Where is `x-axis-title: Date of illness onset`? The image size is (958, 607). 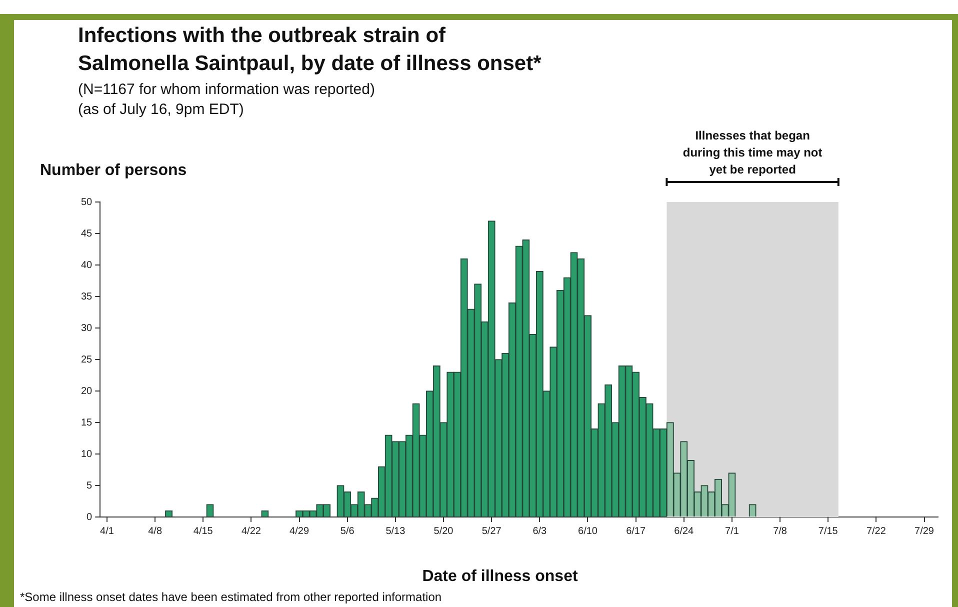
x-axis-title: Date of illness onset is located at coordinates (500, 577).